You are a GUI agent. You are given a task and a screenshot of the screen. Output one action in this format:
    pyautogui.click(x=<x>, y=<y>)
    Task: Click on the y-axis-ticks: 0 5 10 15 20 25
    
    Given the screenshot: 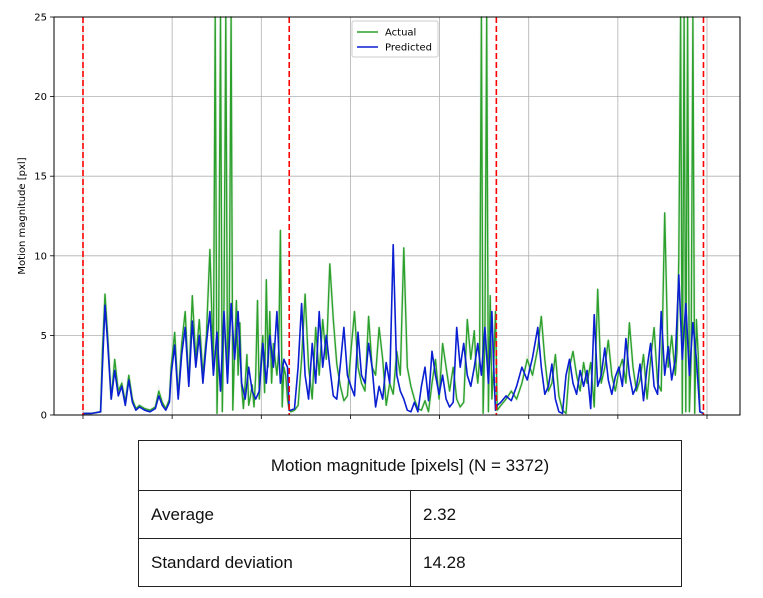 What is the action you would take?
    pyautogui.click(x=44, y=217)
    